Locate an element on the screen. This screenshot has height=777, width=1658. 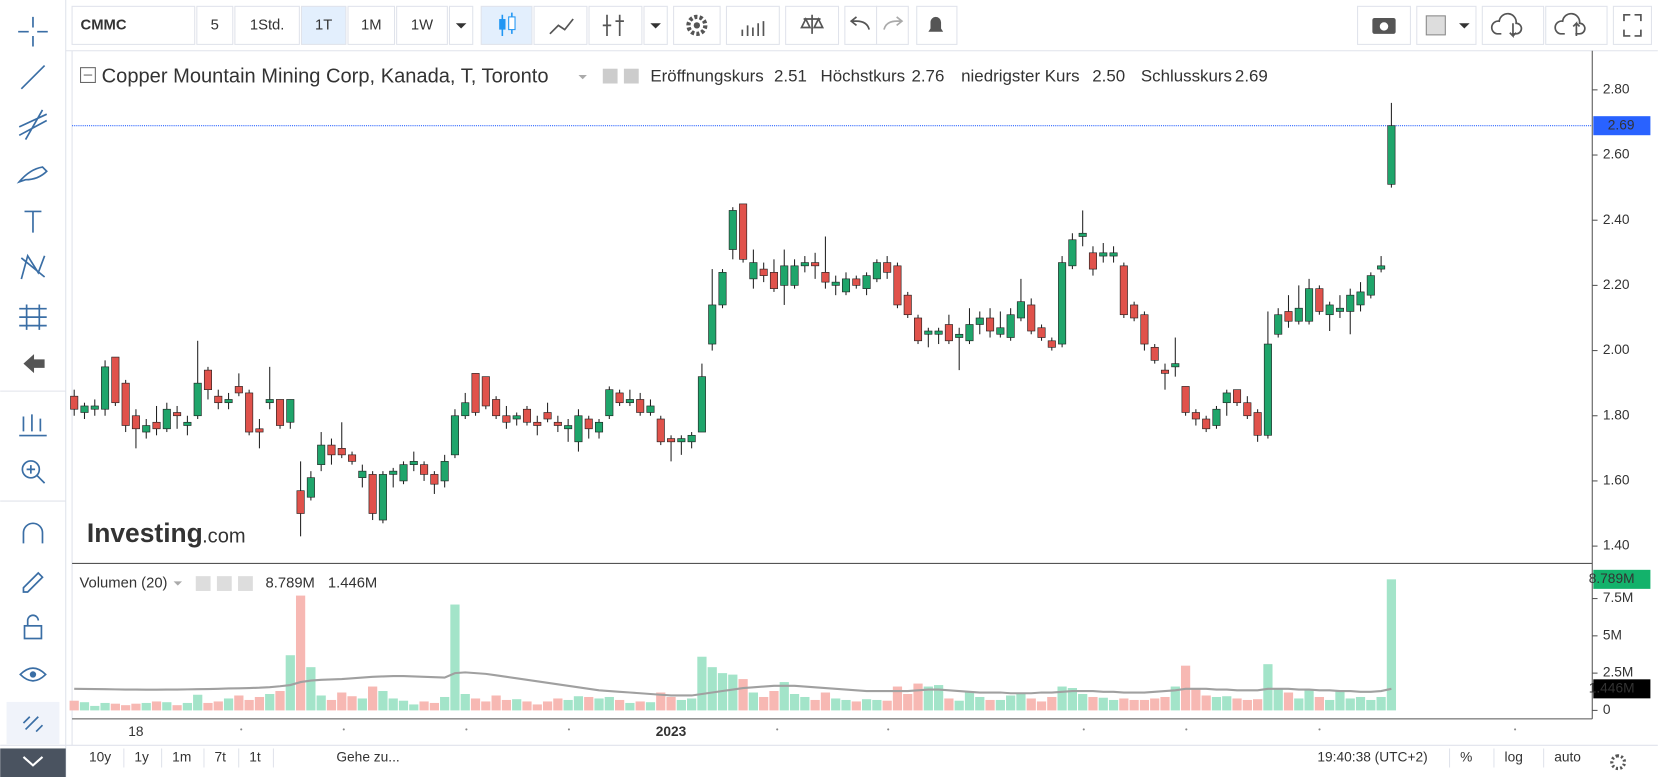
symbol-box is located at coordinates (133, 25).